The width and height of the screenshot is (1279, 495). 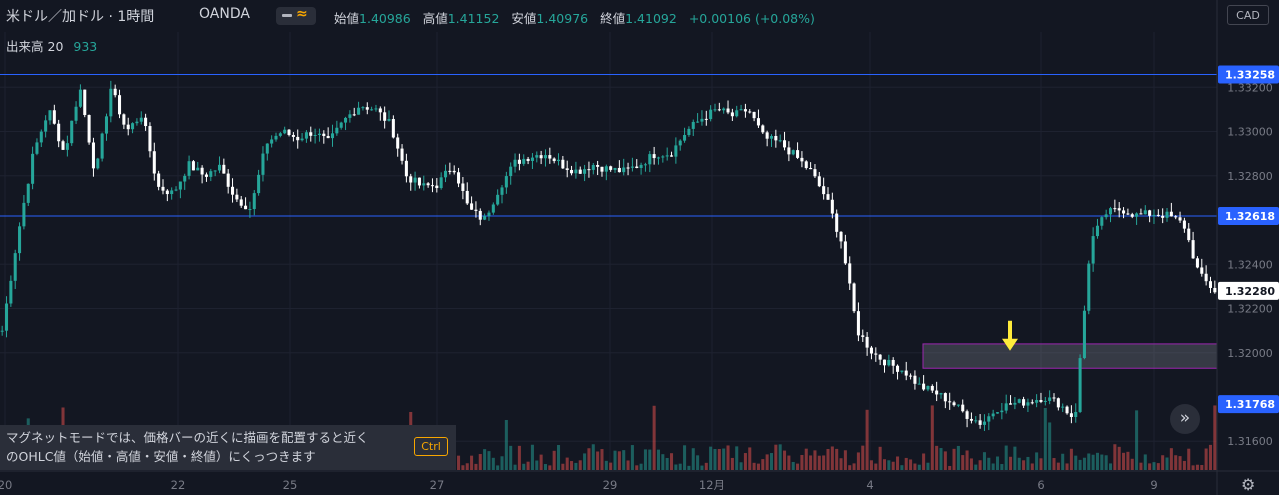 What do you see at coordinates (1070, 356) in the screenshot?
I see `price-zone-rectangle` at bounding box center [1070, 356].